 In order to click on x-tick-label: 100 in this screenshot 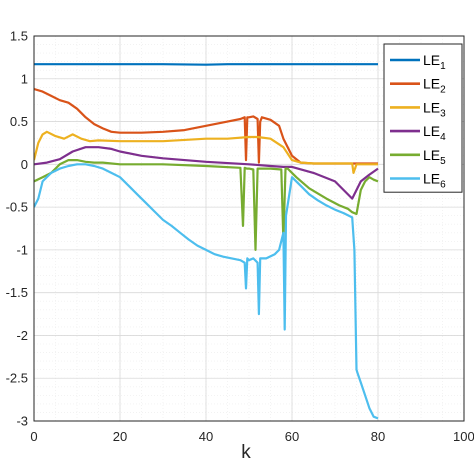, I will do `click(463, 436)`.